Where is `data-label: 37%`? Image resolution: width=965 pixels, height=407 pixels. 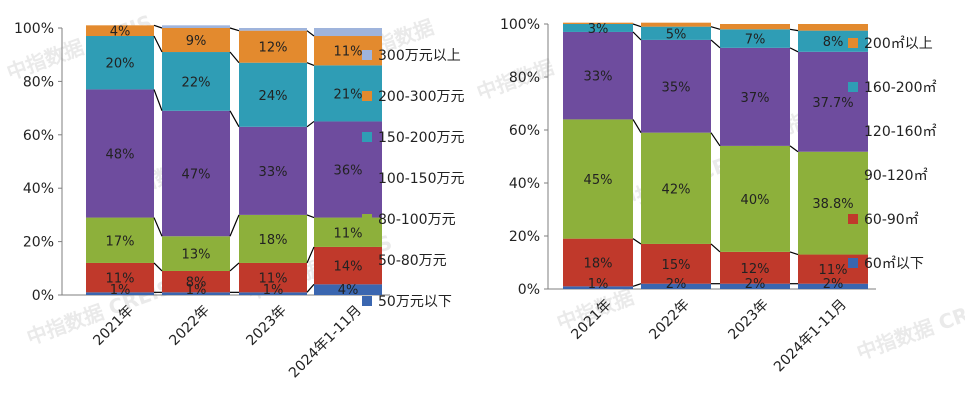
data-label: 37% is located at coordinates (755, 98).